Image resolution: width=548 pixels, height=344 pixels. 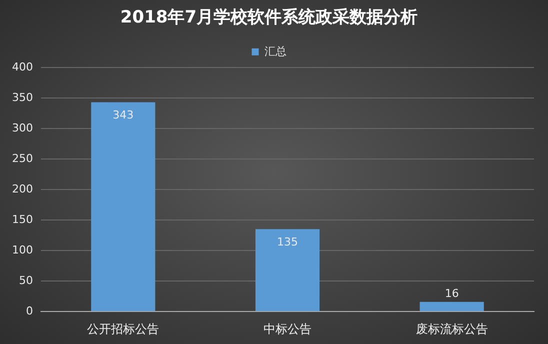 What do you see at coordinates (22, 127) in the screenshot?
I see `y-tick-label: 300` at bounding box center [22, 127].